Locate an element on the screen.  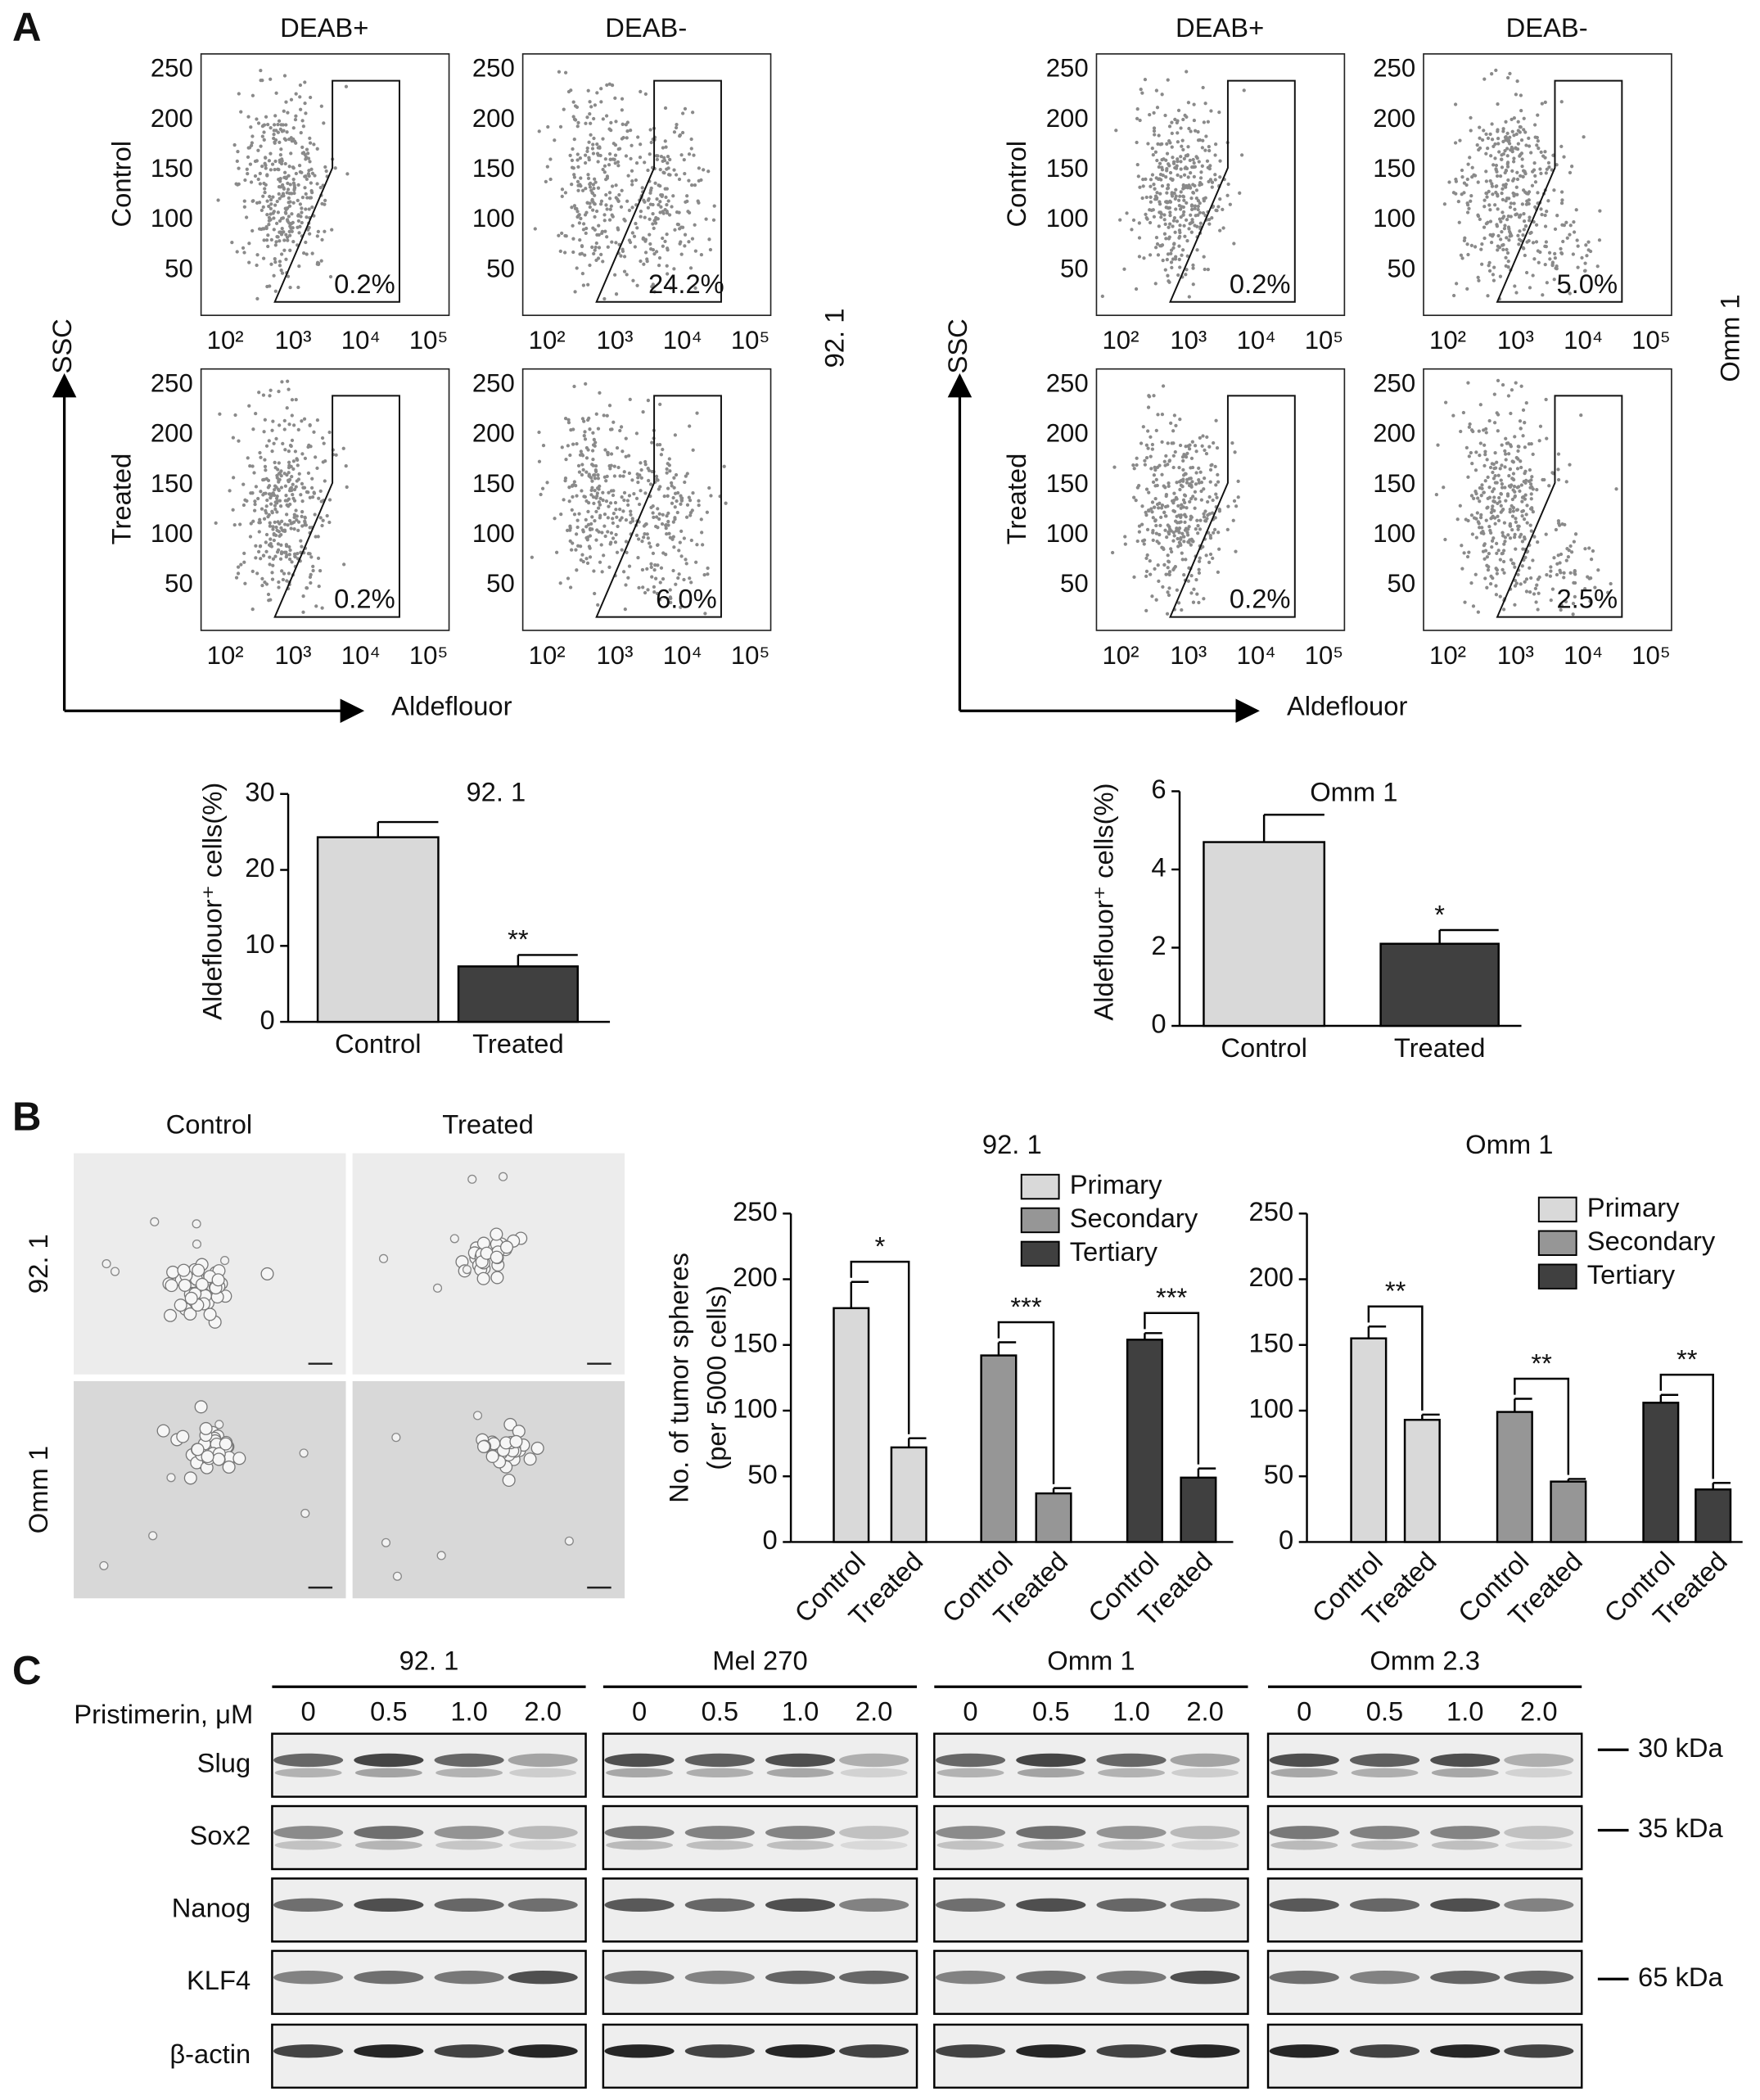
cell is located at coordinates (397, 1576).